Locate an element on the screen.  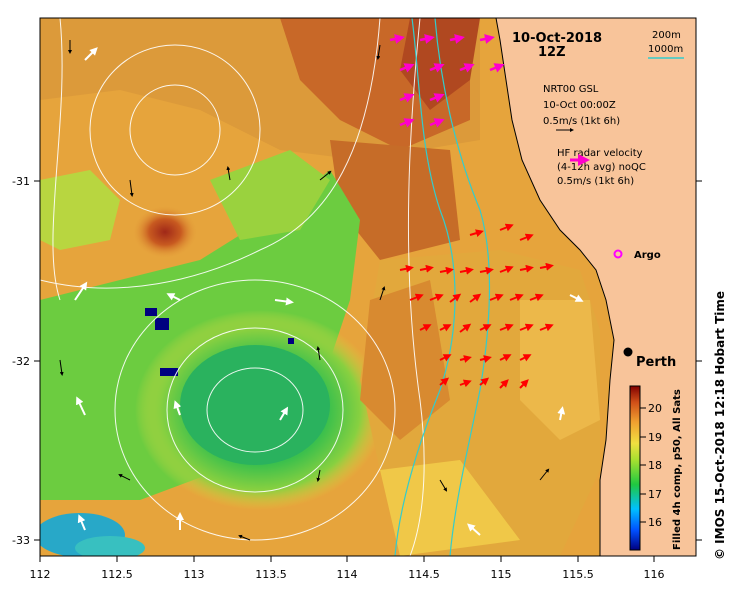
perth-label: Perth is located at coordinates (656, 362).